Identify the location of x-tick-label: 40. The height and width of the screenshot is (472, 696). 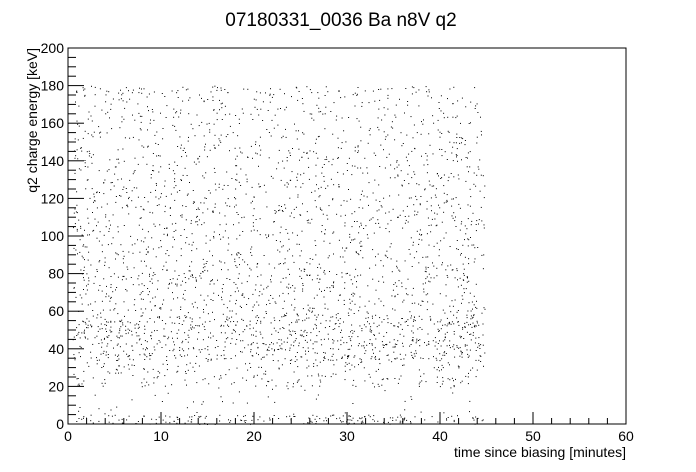
(440, 436).